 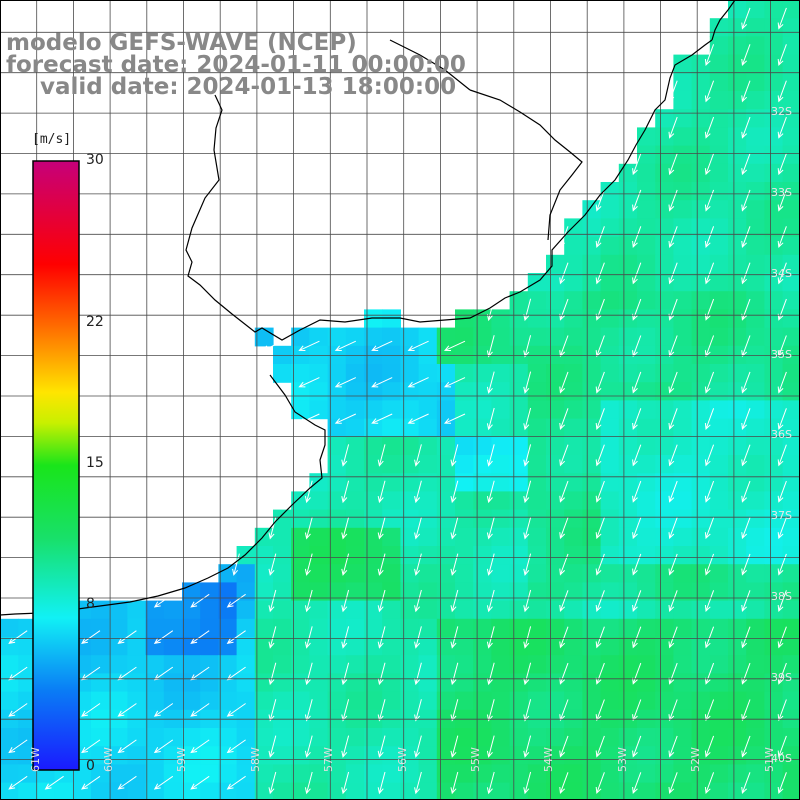 What do you see at coordinates (781, 354) in the screenshot?
I see `lat-label: 35S` at bounding box center [781, 354].